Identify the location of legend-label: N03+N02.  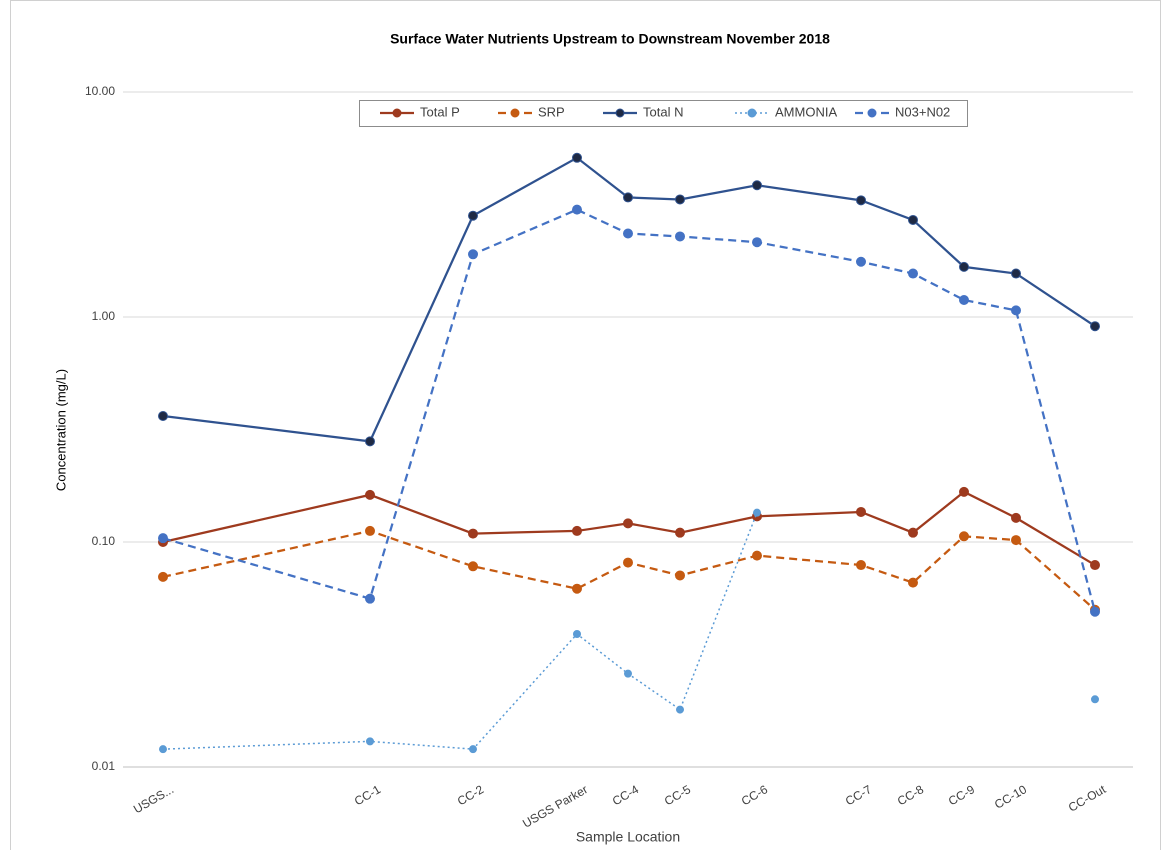
(922, 111).